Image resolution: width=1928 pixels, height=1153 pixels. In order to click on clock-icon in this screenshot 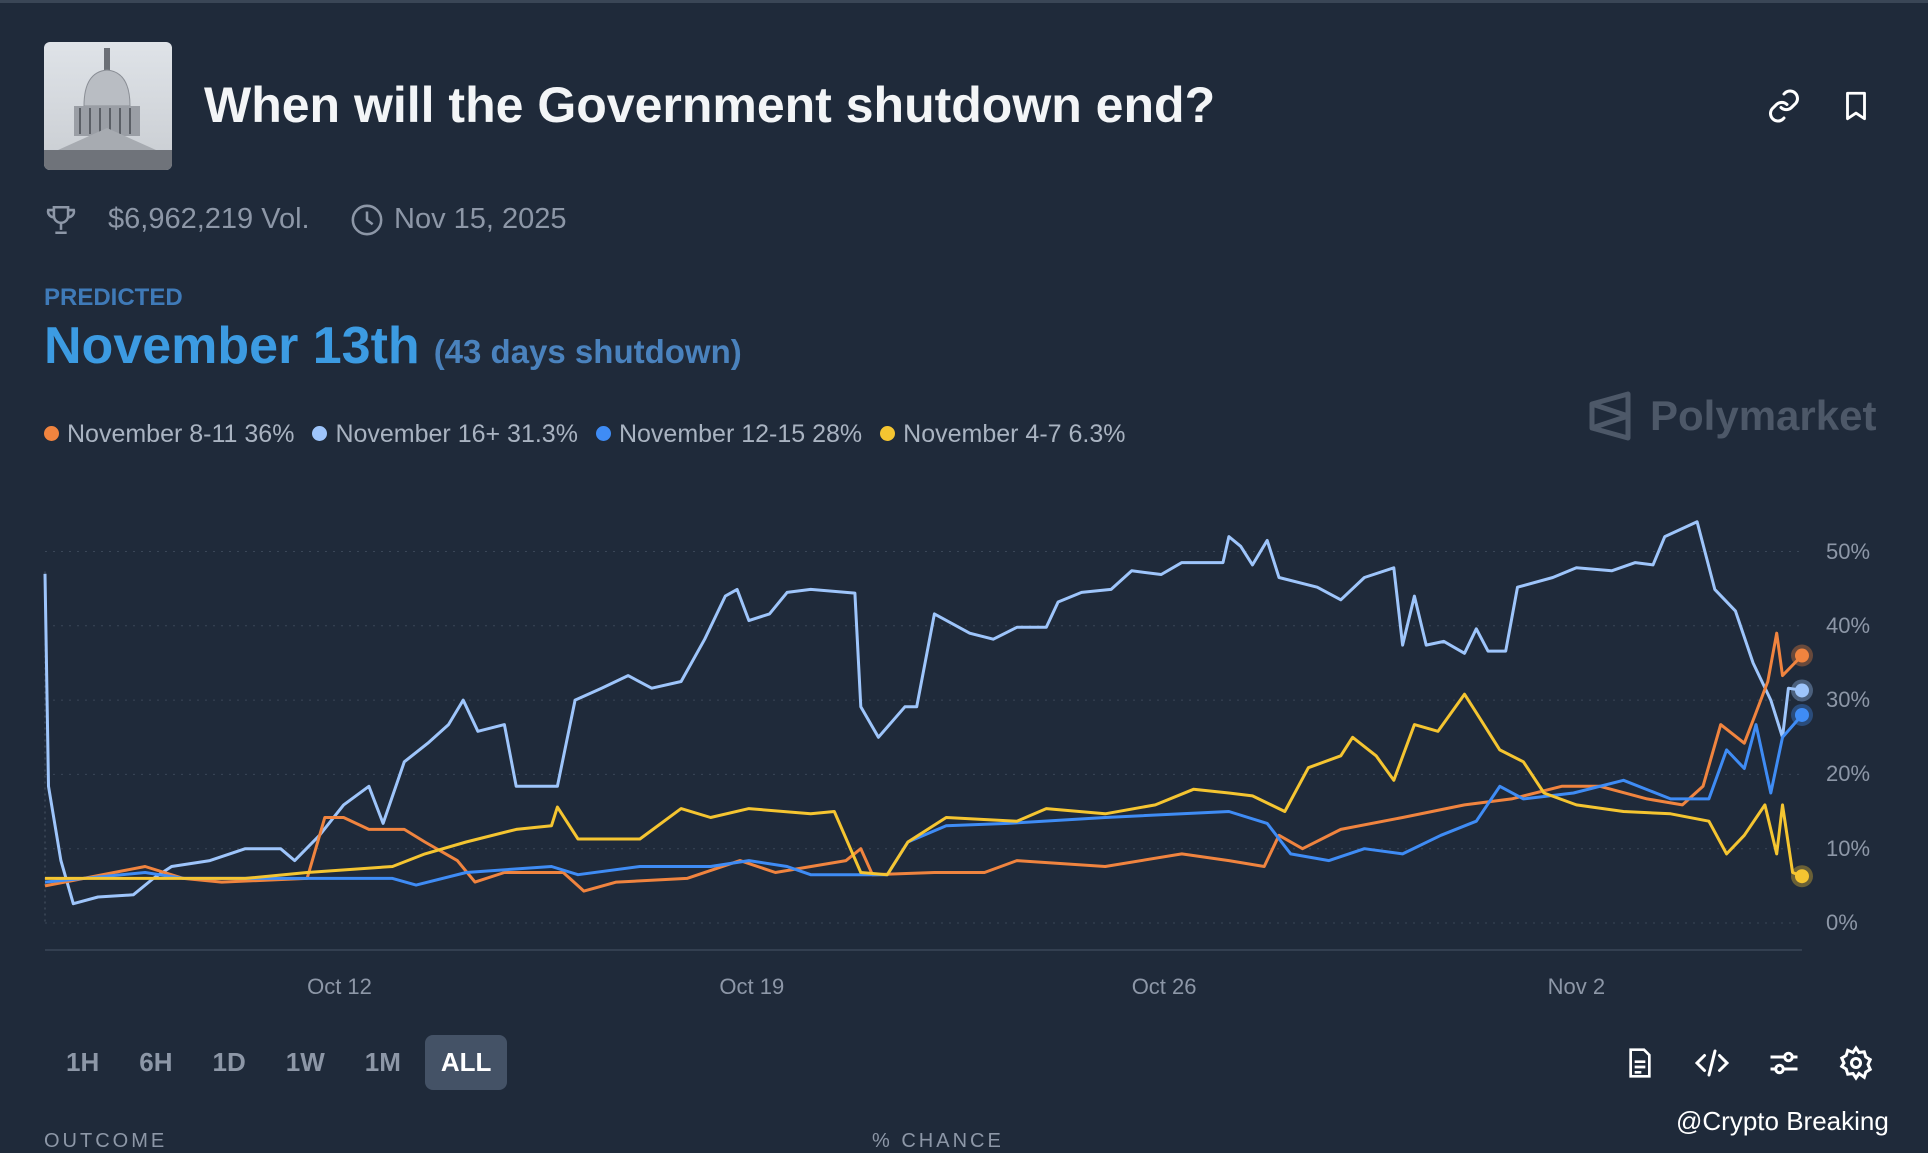, I will do `click(367, 220)`.